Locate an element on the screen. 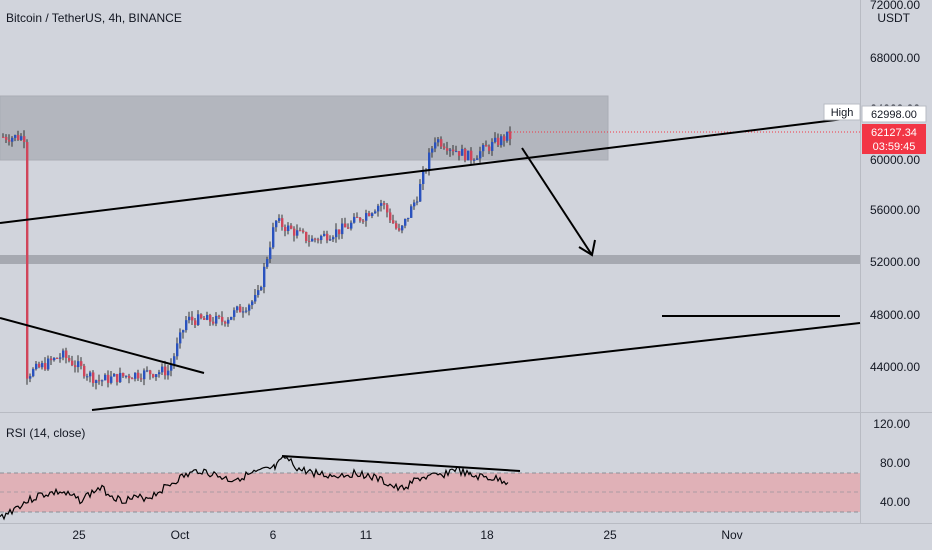  currency-label: USDT is located at coordinates (893, 18).